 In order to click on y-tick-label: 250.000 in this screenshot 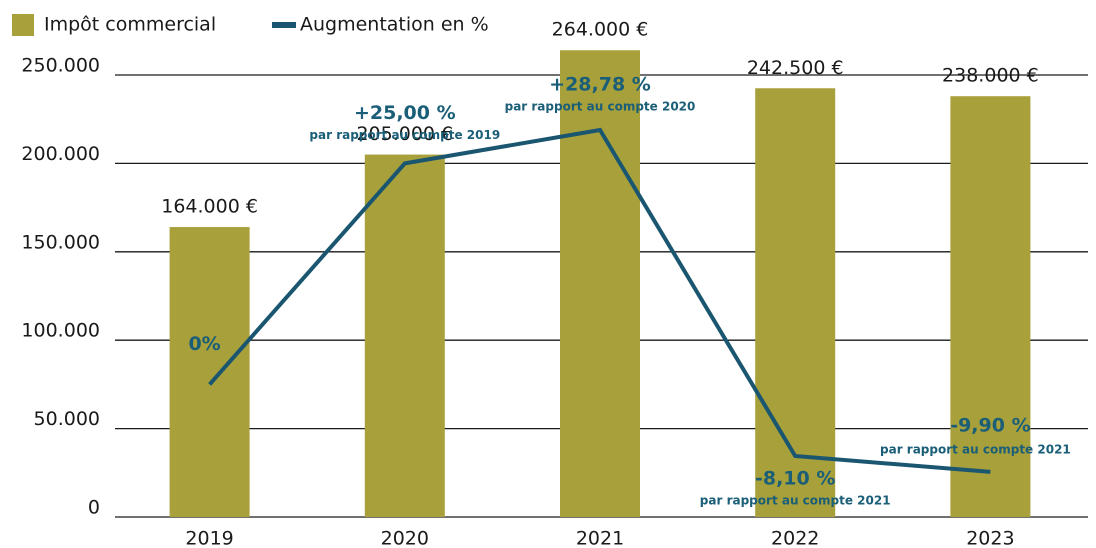, I will do `click(60, 66)`.